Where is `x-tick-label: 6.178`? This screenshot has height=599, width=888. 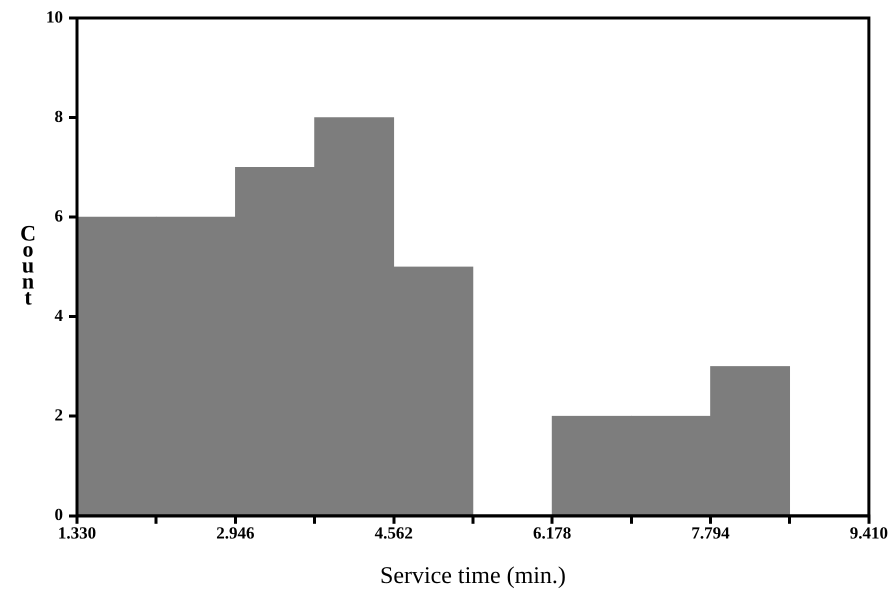
x-tick-label: 6.178 is located at coordinates (552, 532).